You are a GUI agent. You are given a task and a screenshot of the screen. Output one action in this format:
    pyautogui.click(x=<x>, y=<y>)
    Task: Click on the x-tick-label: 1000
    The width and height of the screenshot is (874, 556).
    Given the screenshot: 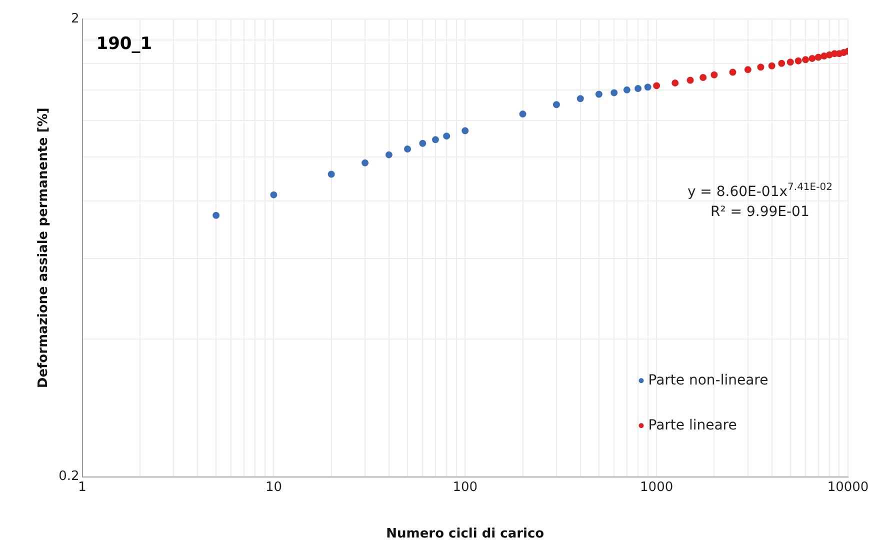 What is the action you would take?
    pyautogui.click(x=657, y=487)
    